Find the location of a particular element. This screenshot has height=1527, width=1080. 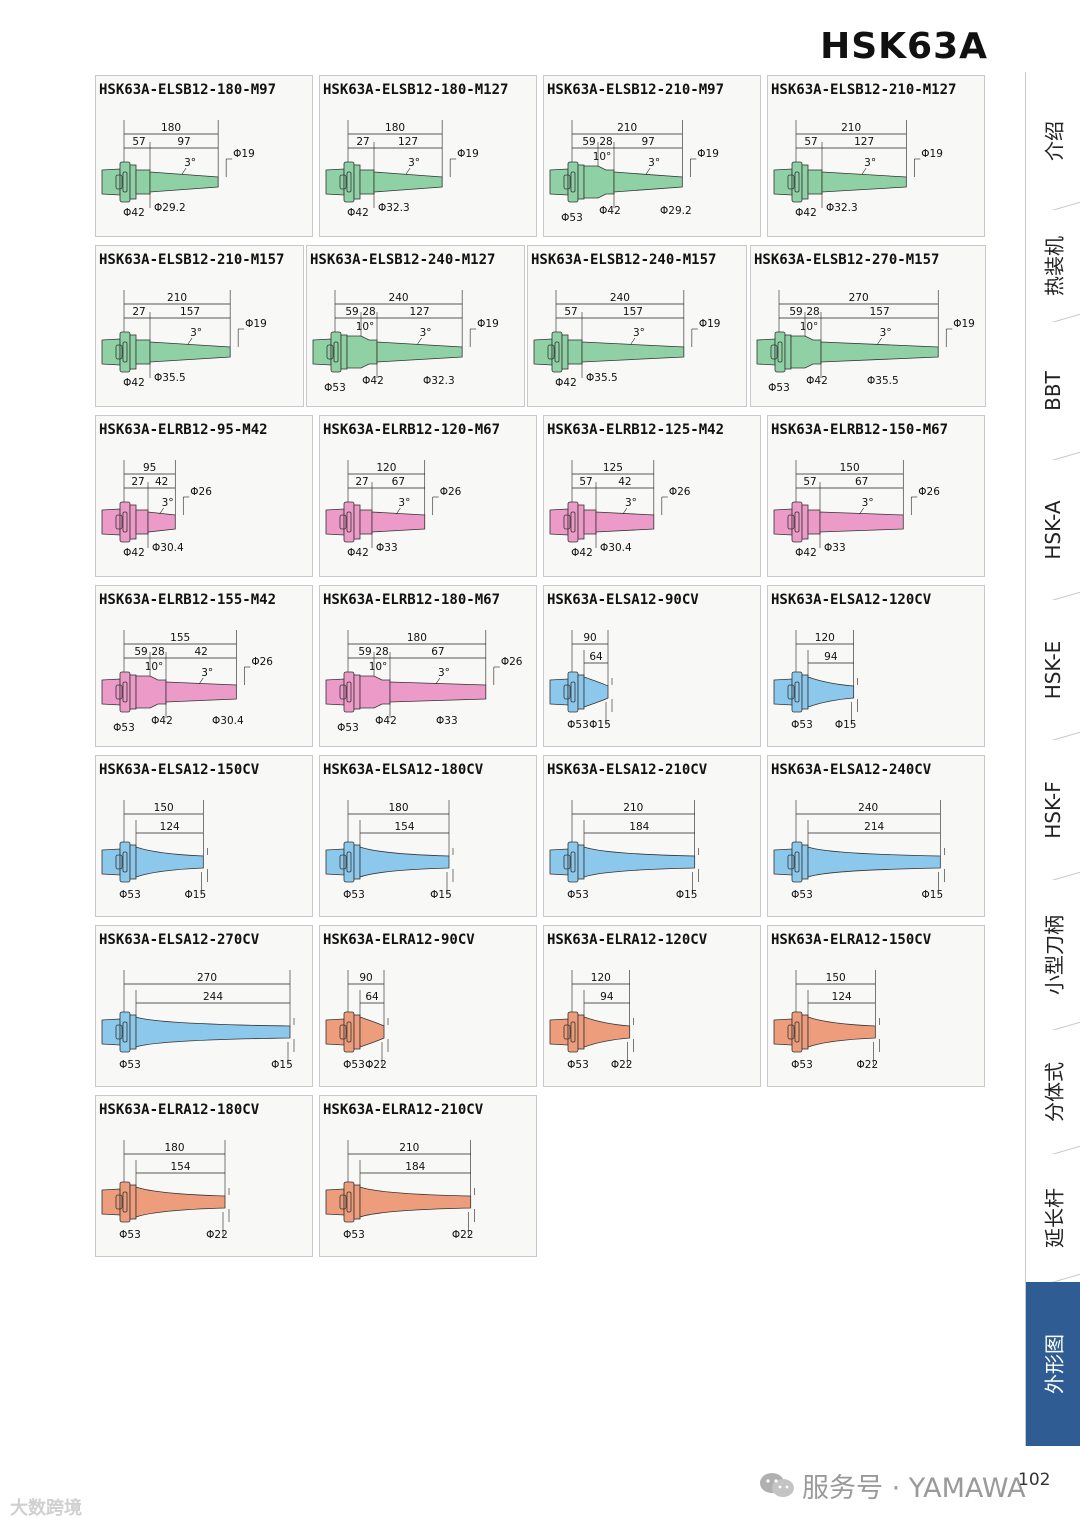

tool-drawing: 180 57 97 3° Φ19 Φ42 Φ29.2 is located at coordinates (178, 169).